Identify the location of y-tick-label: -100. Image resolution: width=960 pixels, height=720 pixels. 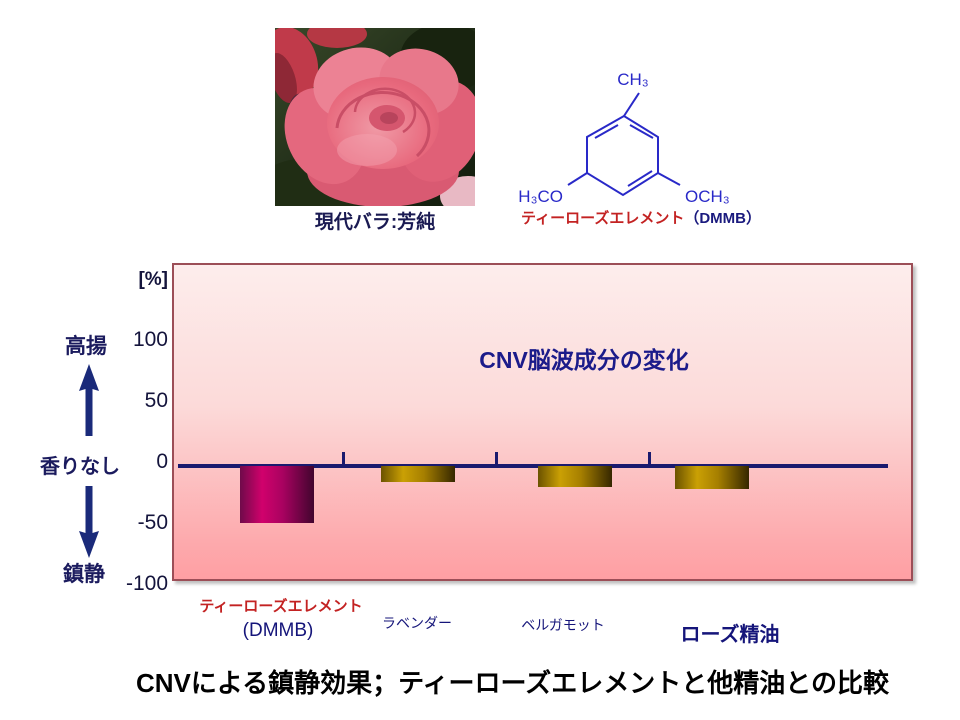
(146, 583).